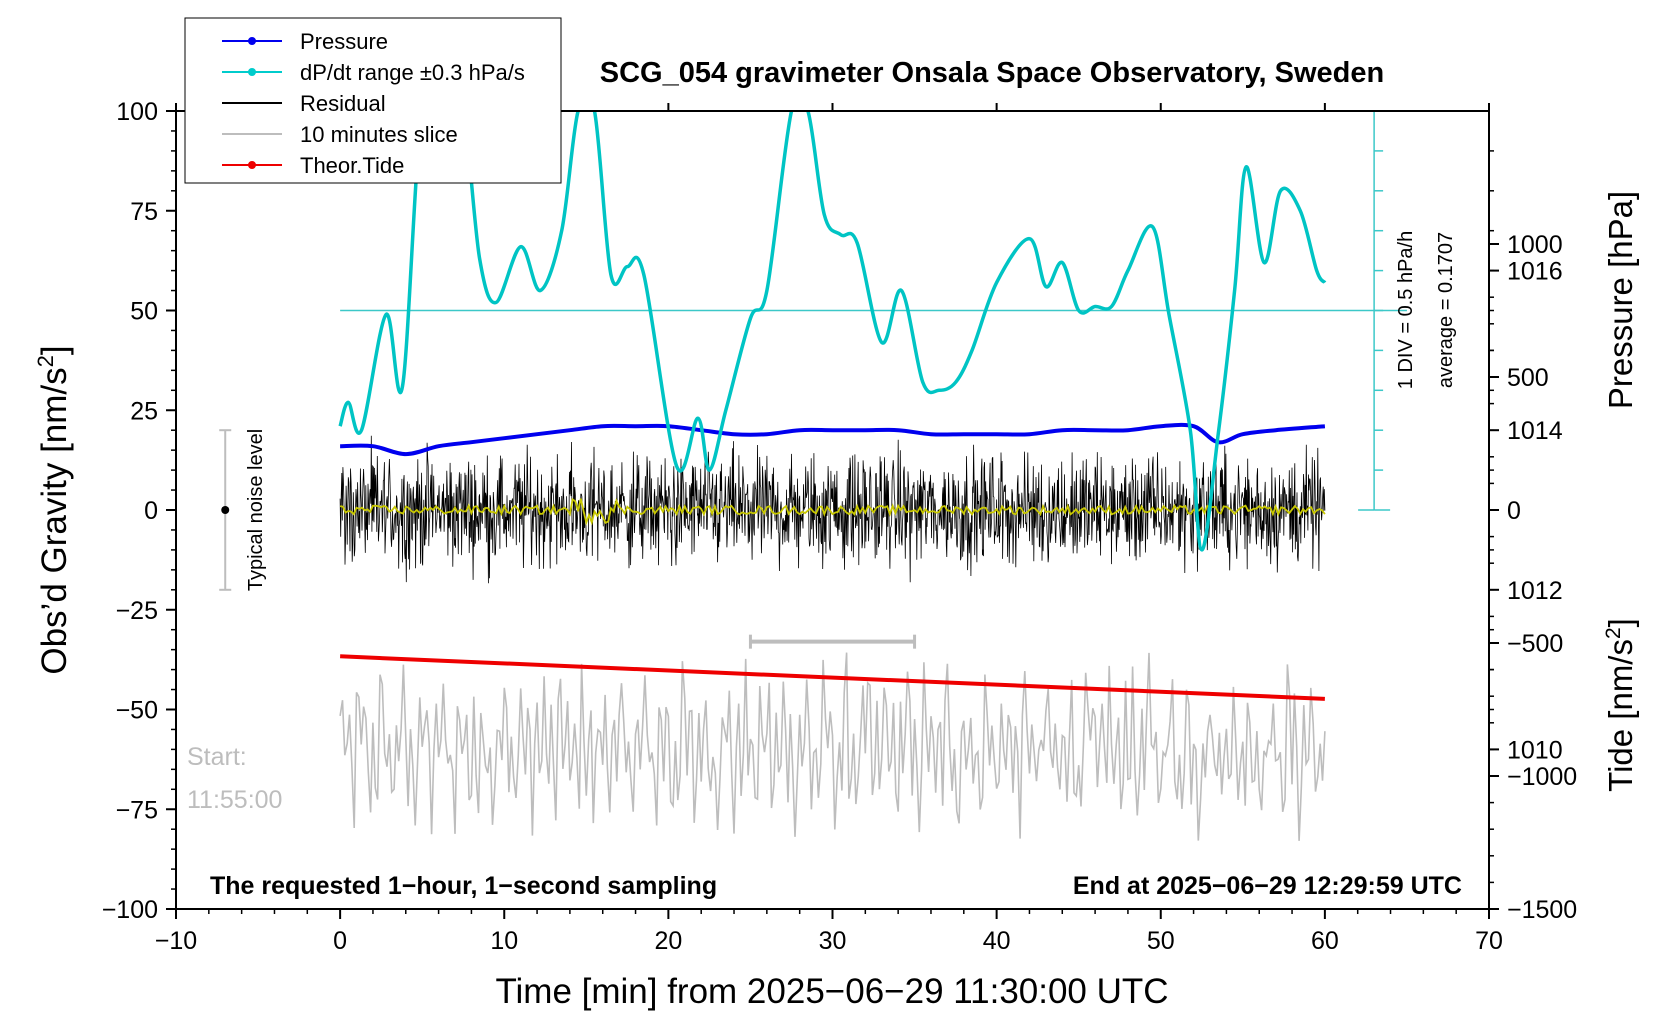 The image size is (1676, 1020). I want to click on tide-tick-label: −1500, so click(1542, 910).